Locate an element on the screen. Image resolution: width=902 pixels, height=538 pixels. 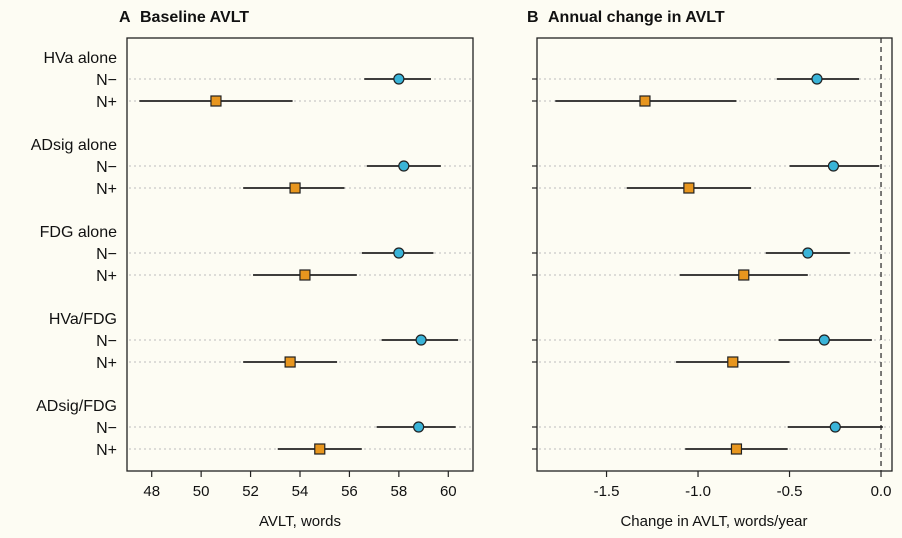
panel-b-x-axis: -1.5 -1.0 -0.5 0.0 is located at coordinates (743, 485).